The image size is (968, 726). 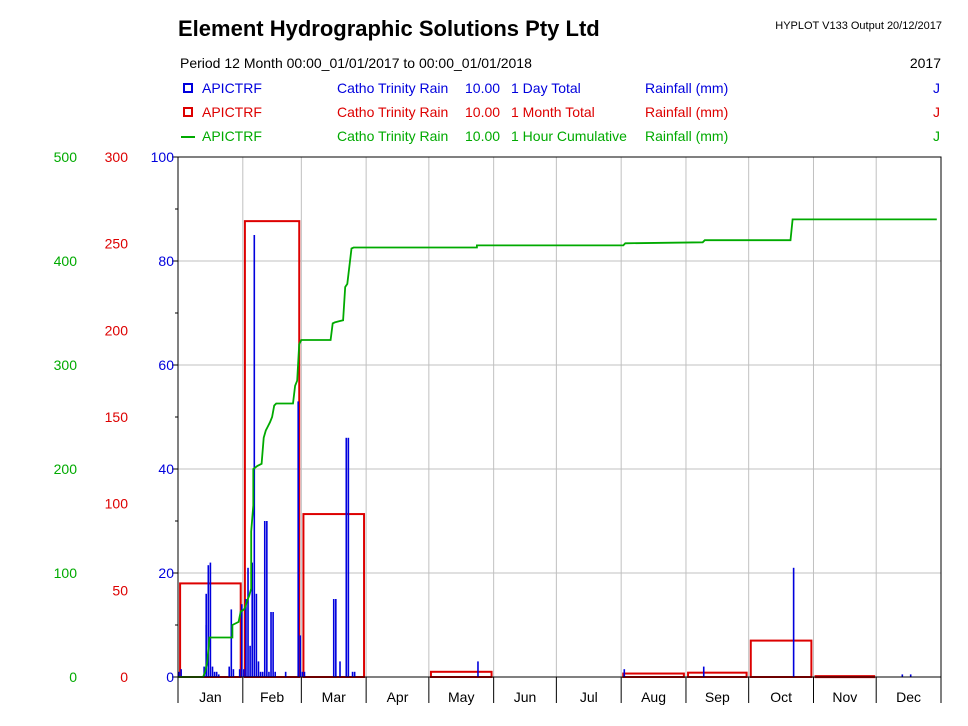 What do you see at coordinates (844, 697) in the screenshot?
I see `x-tick-label: Nov` at bounding box center [844, 697].